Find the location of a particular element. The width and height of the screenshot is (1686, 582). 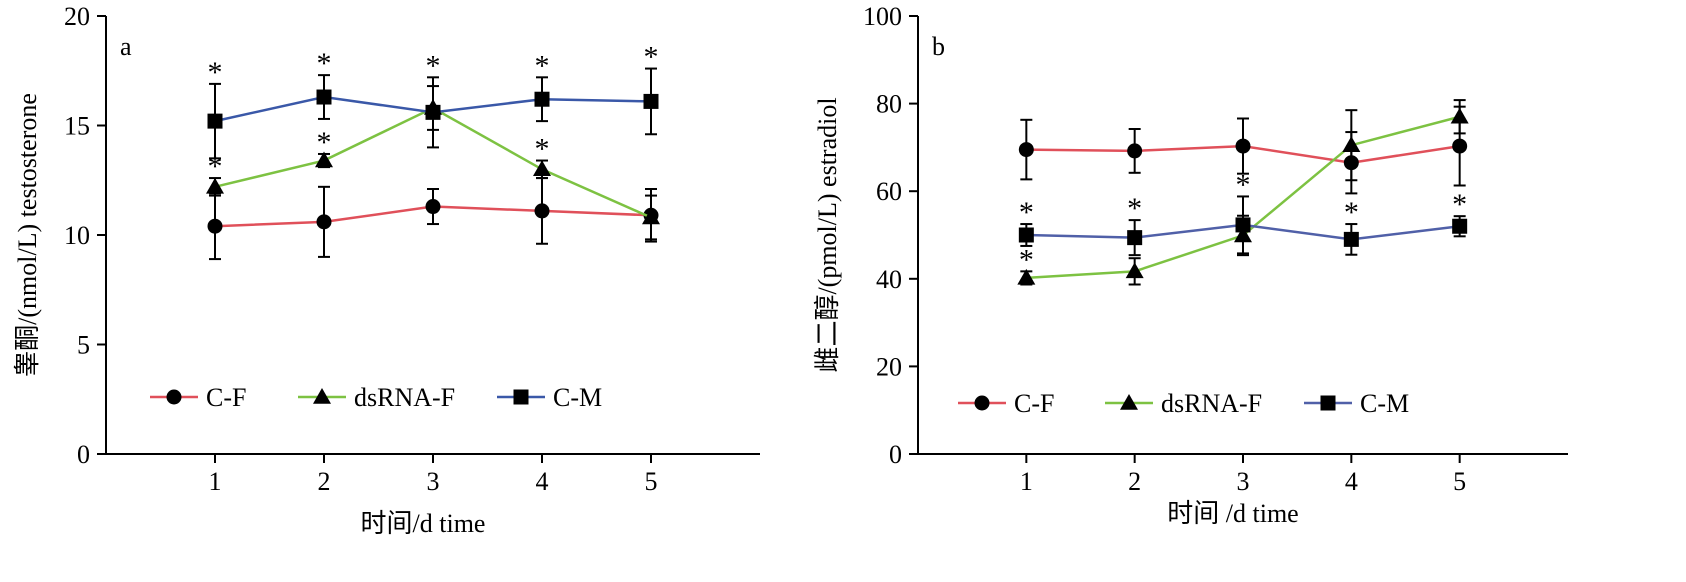

y-tick-label: 40 is located at coordinates (889, 279).